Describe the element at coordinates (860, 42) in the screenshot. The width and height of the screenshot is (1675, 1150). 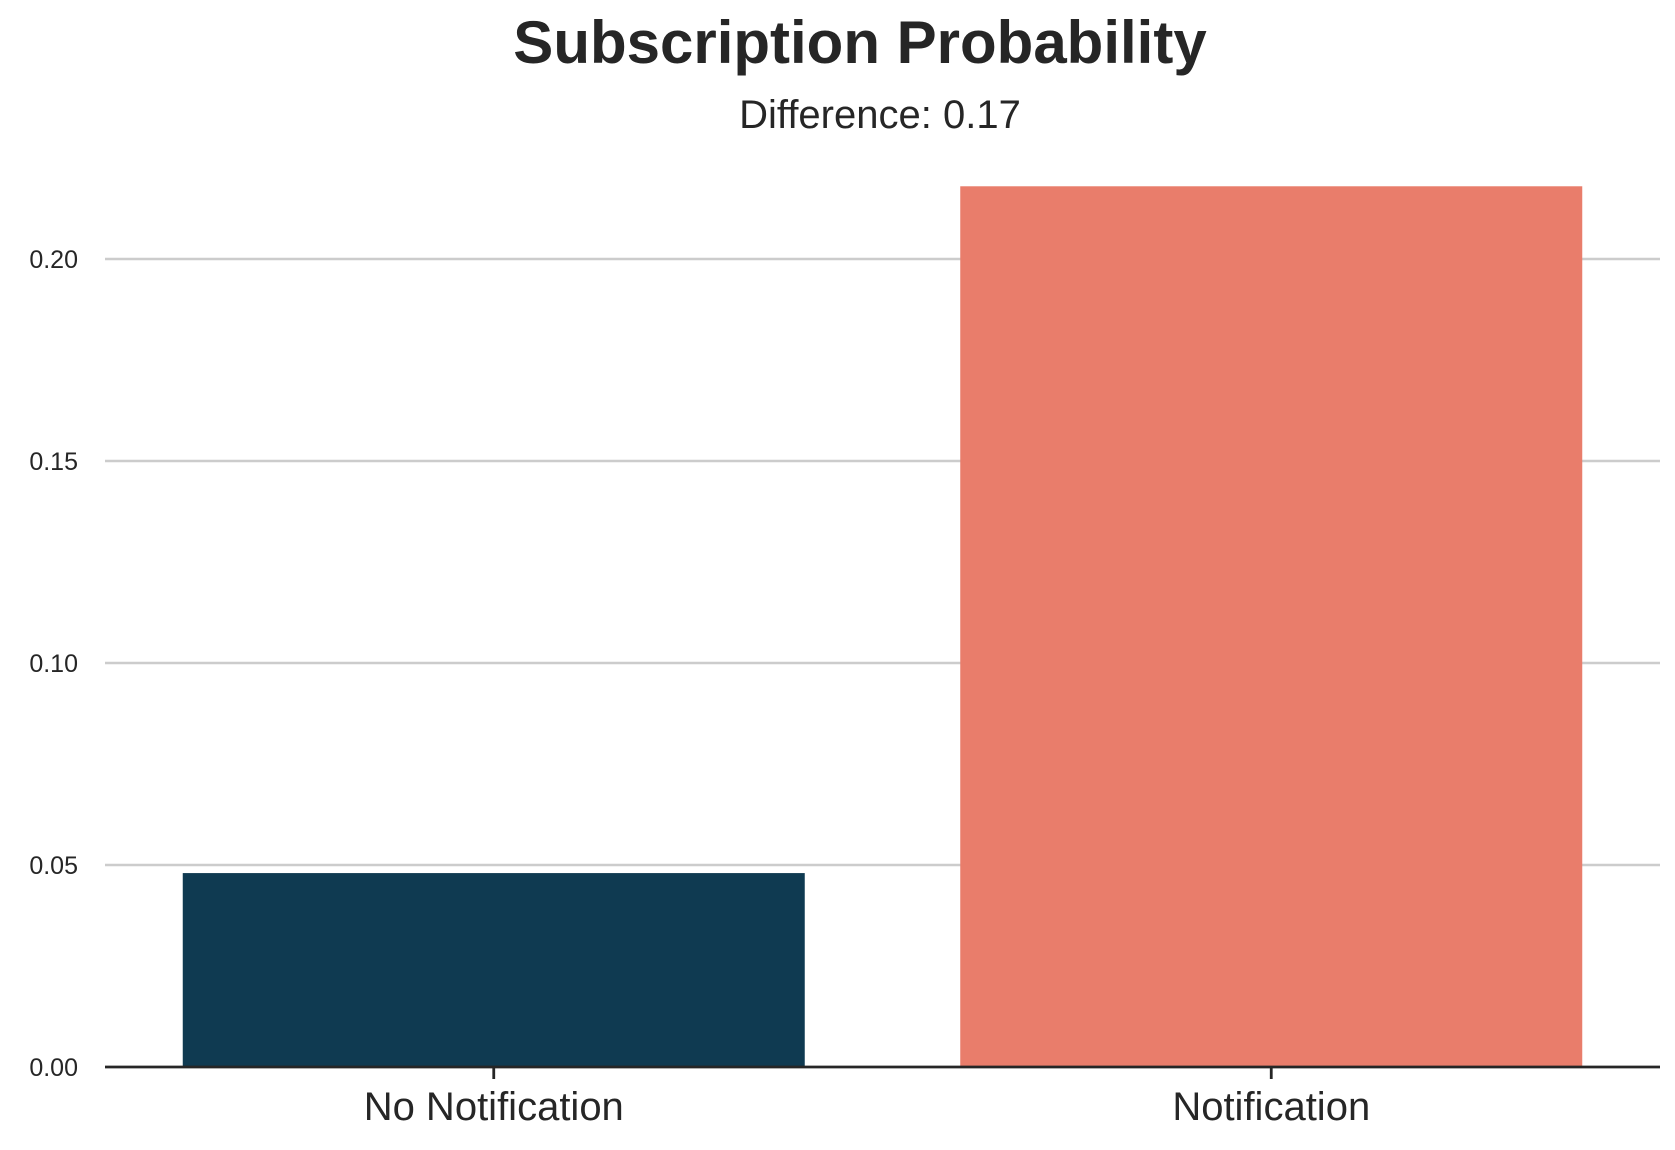
I see `chart-title: Subscription Probability` at that location.